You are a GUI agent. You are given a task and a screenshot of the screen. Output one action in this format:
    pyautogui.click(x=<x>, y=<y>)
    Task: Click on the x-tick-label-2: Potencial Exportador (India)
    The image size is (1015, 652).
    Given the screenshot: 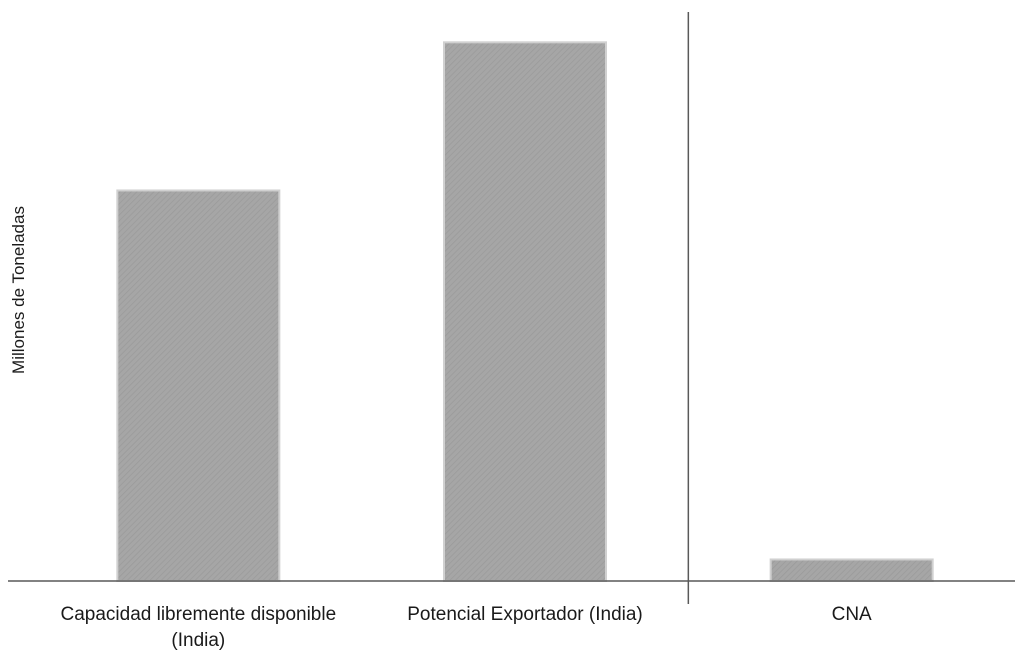 What is the action you would take?
    pyautogui.click(x=525, y=614)
    